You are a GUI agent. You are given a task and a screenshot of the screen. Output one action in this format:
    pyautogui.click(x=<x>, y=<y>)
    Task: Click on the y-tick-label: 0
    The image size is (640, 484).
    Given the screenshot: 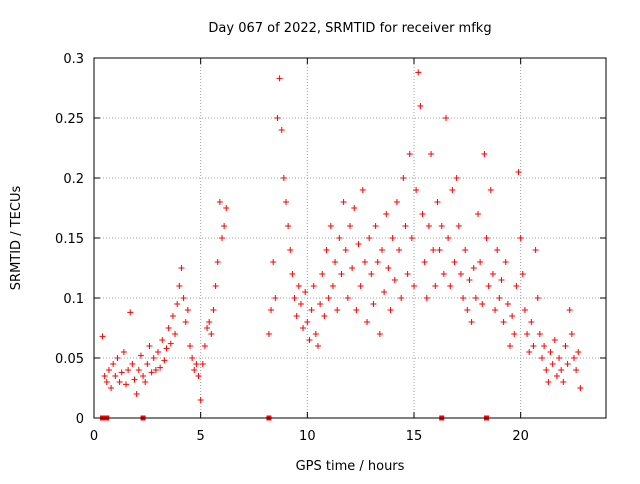 What is the action you would take?
    pyautogui.click(x=80, y=419)
    